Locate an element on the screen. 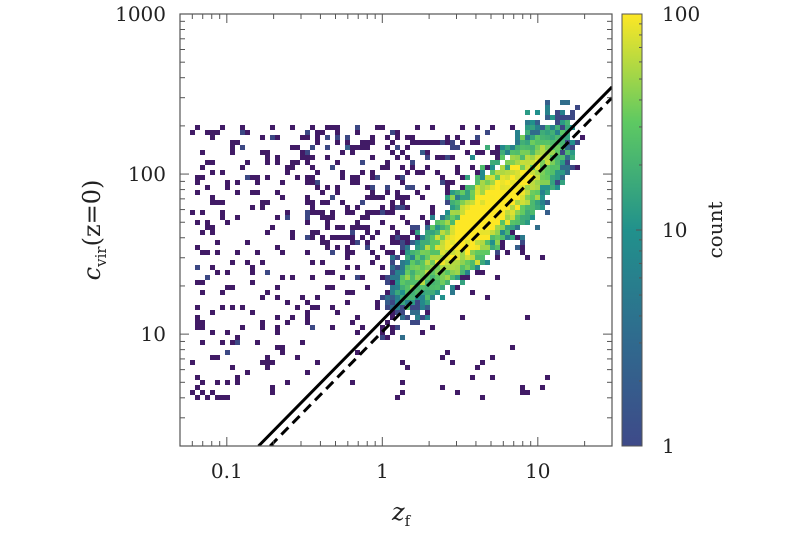 The height and width of the screenshot is (533, 800). y-tick-label: 100 is located at coordinates (147, 174).